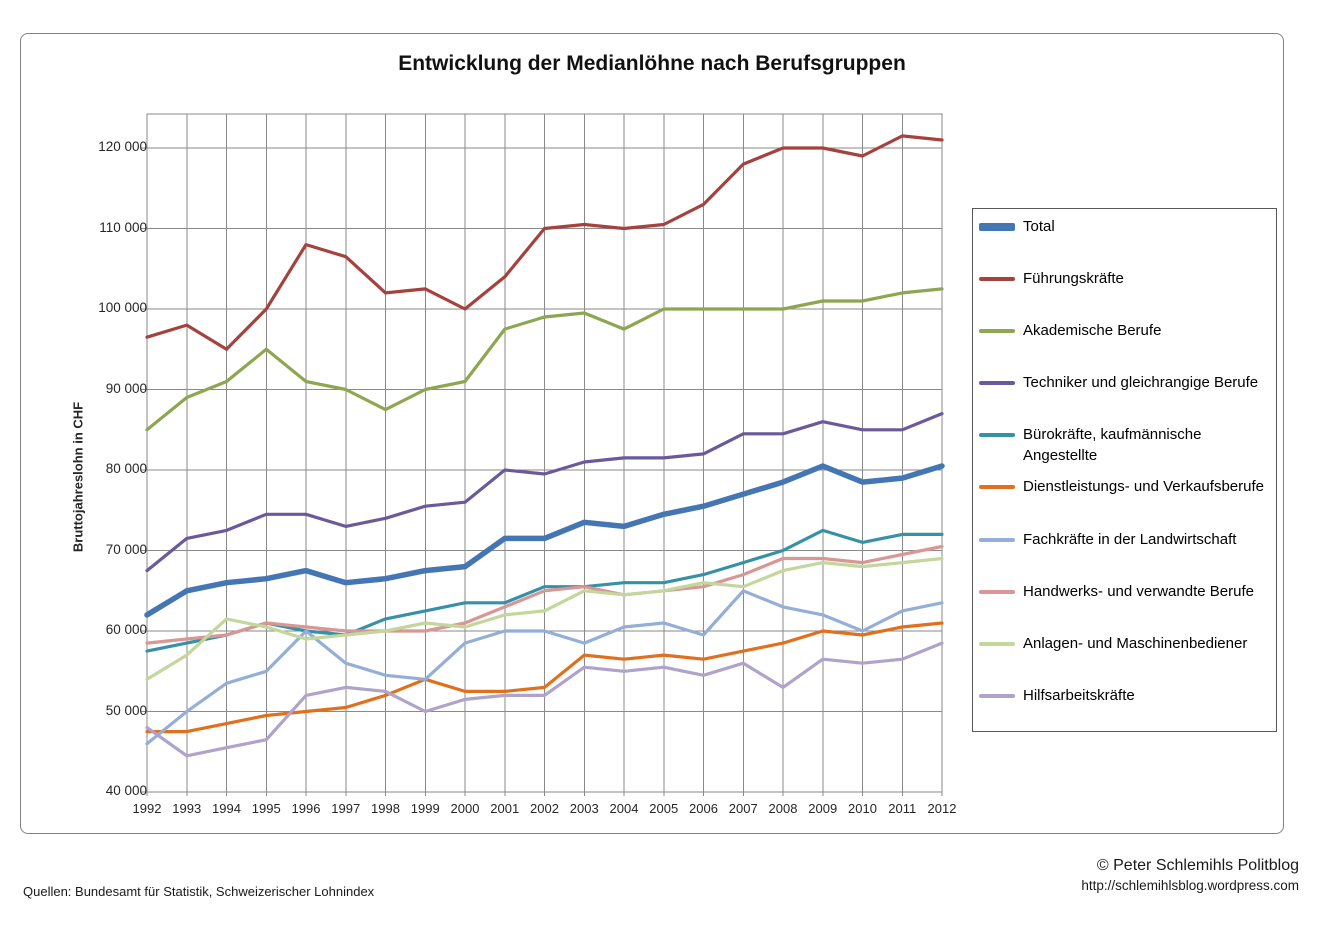  What do you see at coordinates (126, 549) in the screenshot?
I see `y-tick-label: 70 000` at bounding box center [126, 549].